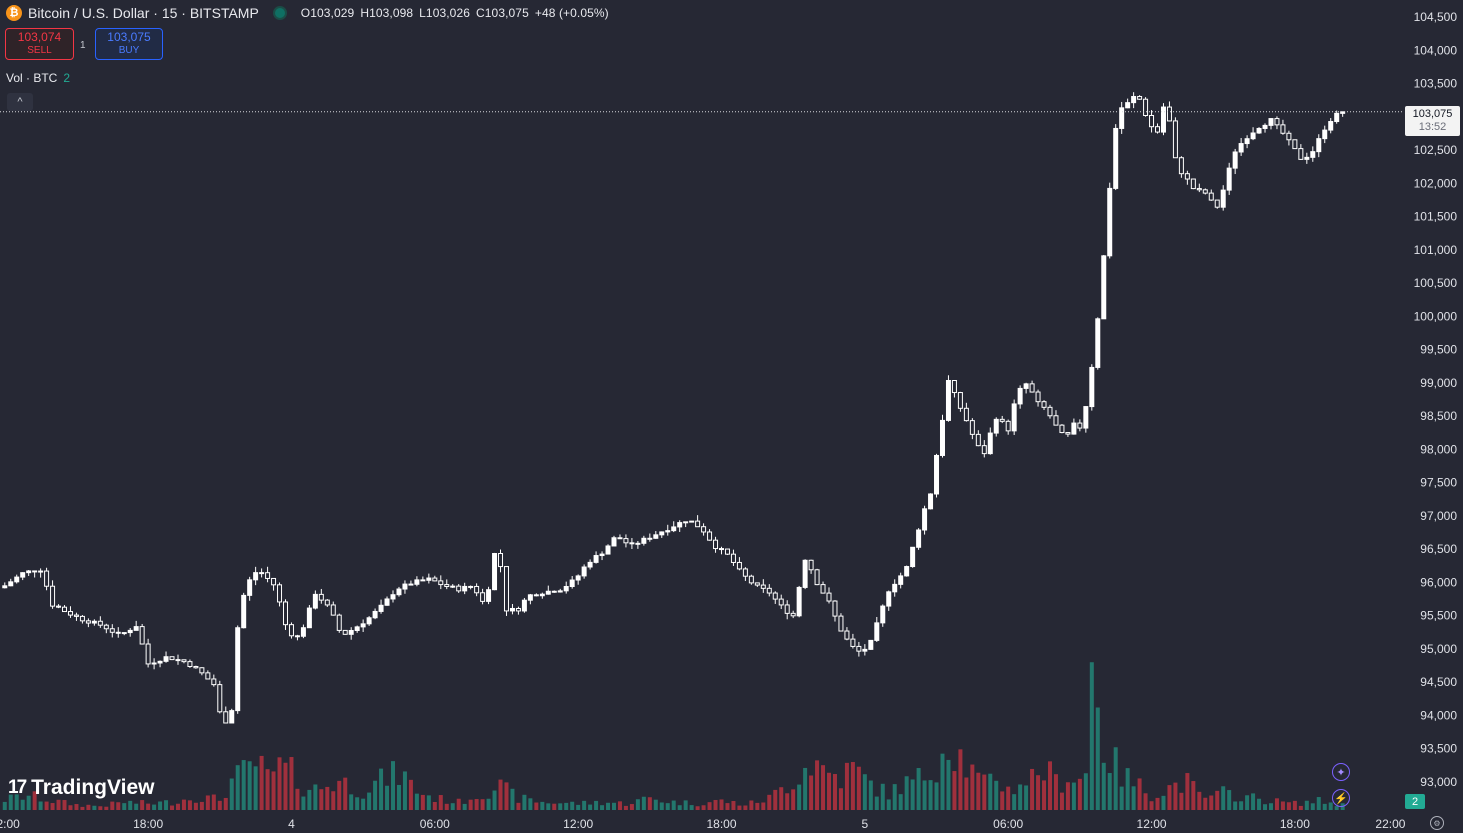  Describe the element at coordinates (1438, 383) in the screenshot. I see `y-tick-label: 99,000` at that location.